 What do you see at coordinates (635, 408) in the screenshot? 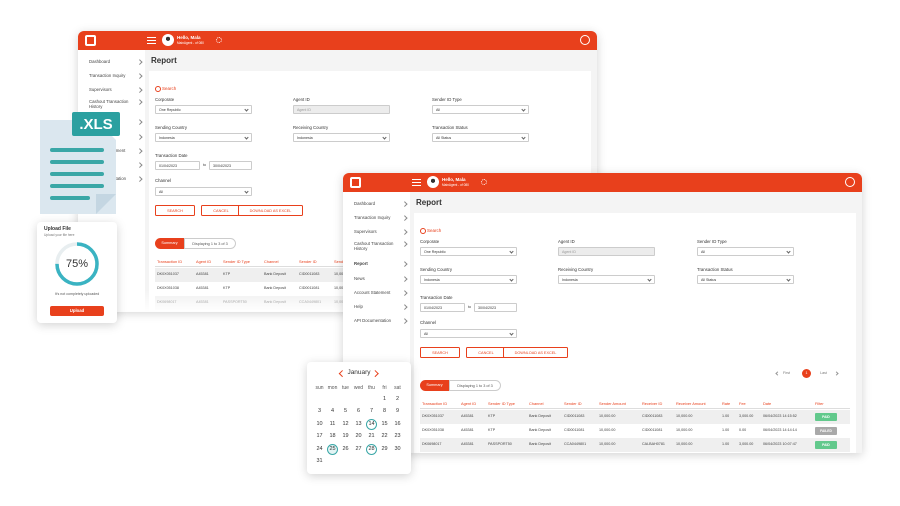
I see `header-rule` at bounding box center [635, 408].